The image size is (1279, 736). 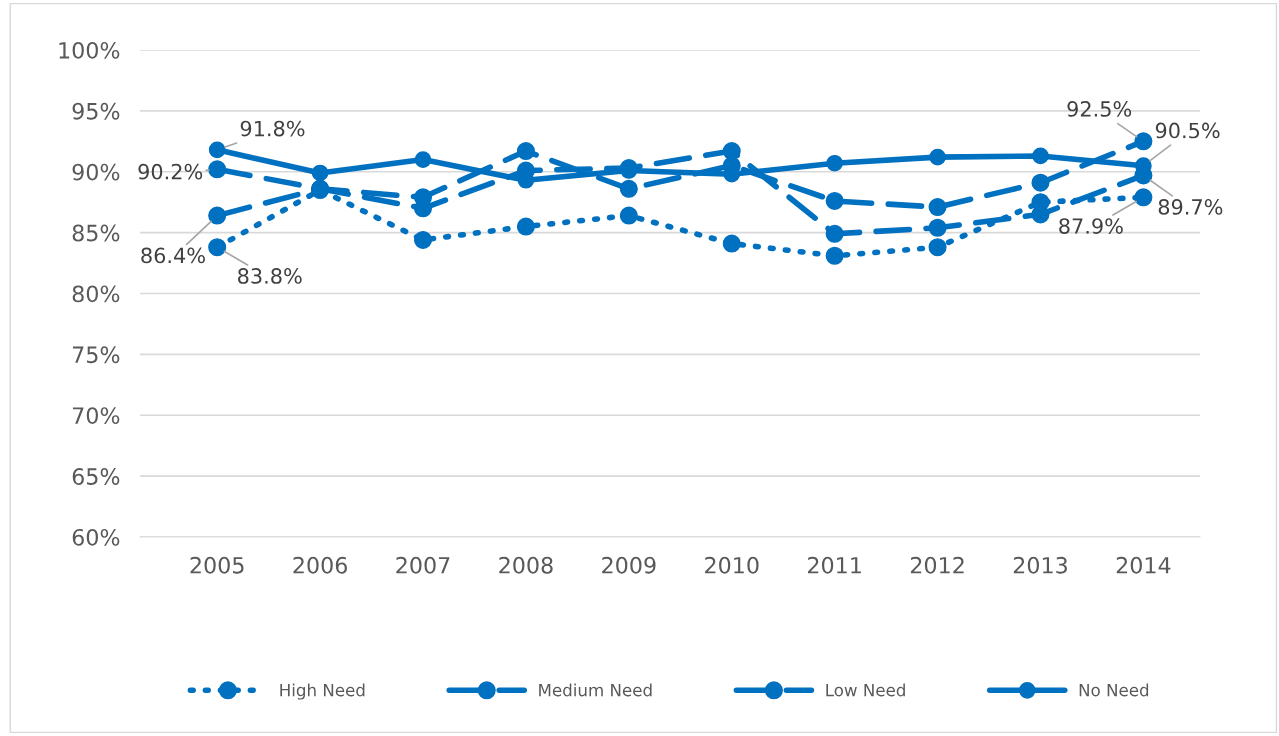 What do you see at coordinates (96, 294) in the screenshot?
I see `y-tick-label: 80%` at bounding box center [96, 294].